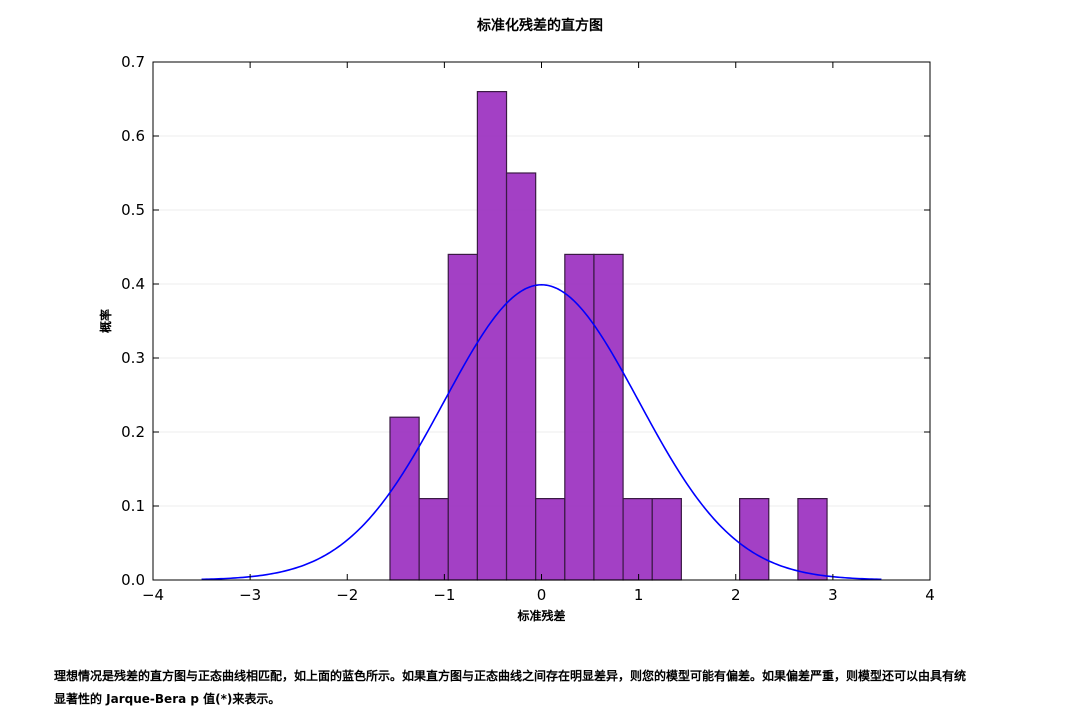 The width and height of the screenshot is (1080, 722). Describe the element at coordinates (930, 595) in the screenshot. I see `x-tick-label: 4` at that location.